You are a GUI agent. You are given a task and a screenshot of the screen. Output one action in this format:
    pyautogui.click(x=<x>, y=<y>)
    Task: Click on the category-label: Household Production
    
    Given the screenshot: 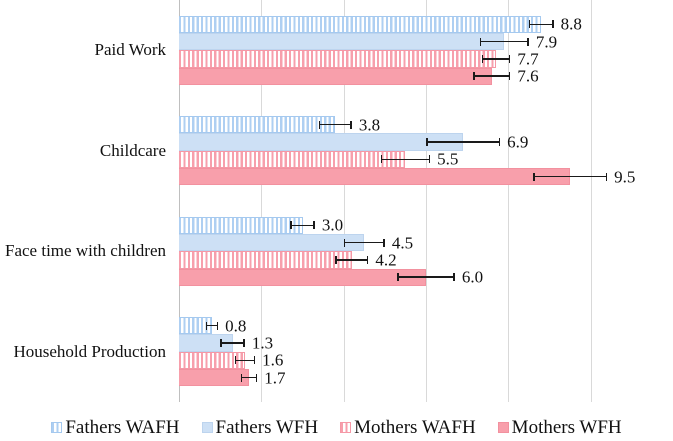 What is the action you would take?
    pyautogui.click(x=89, y=351)
    